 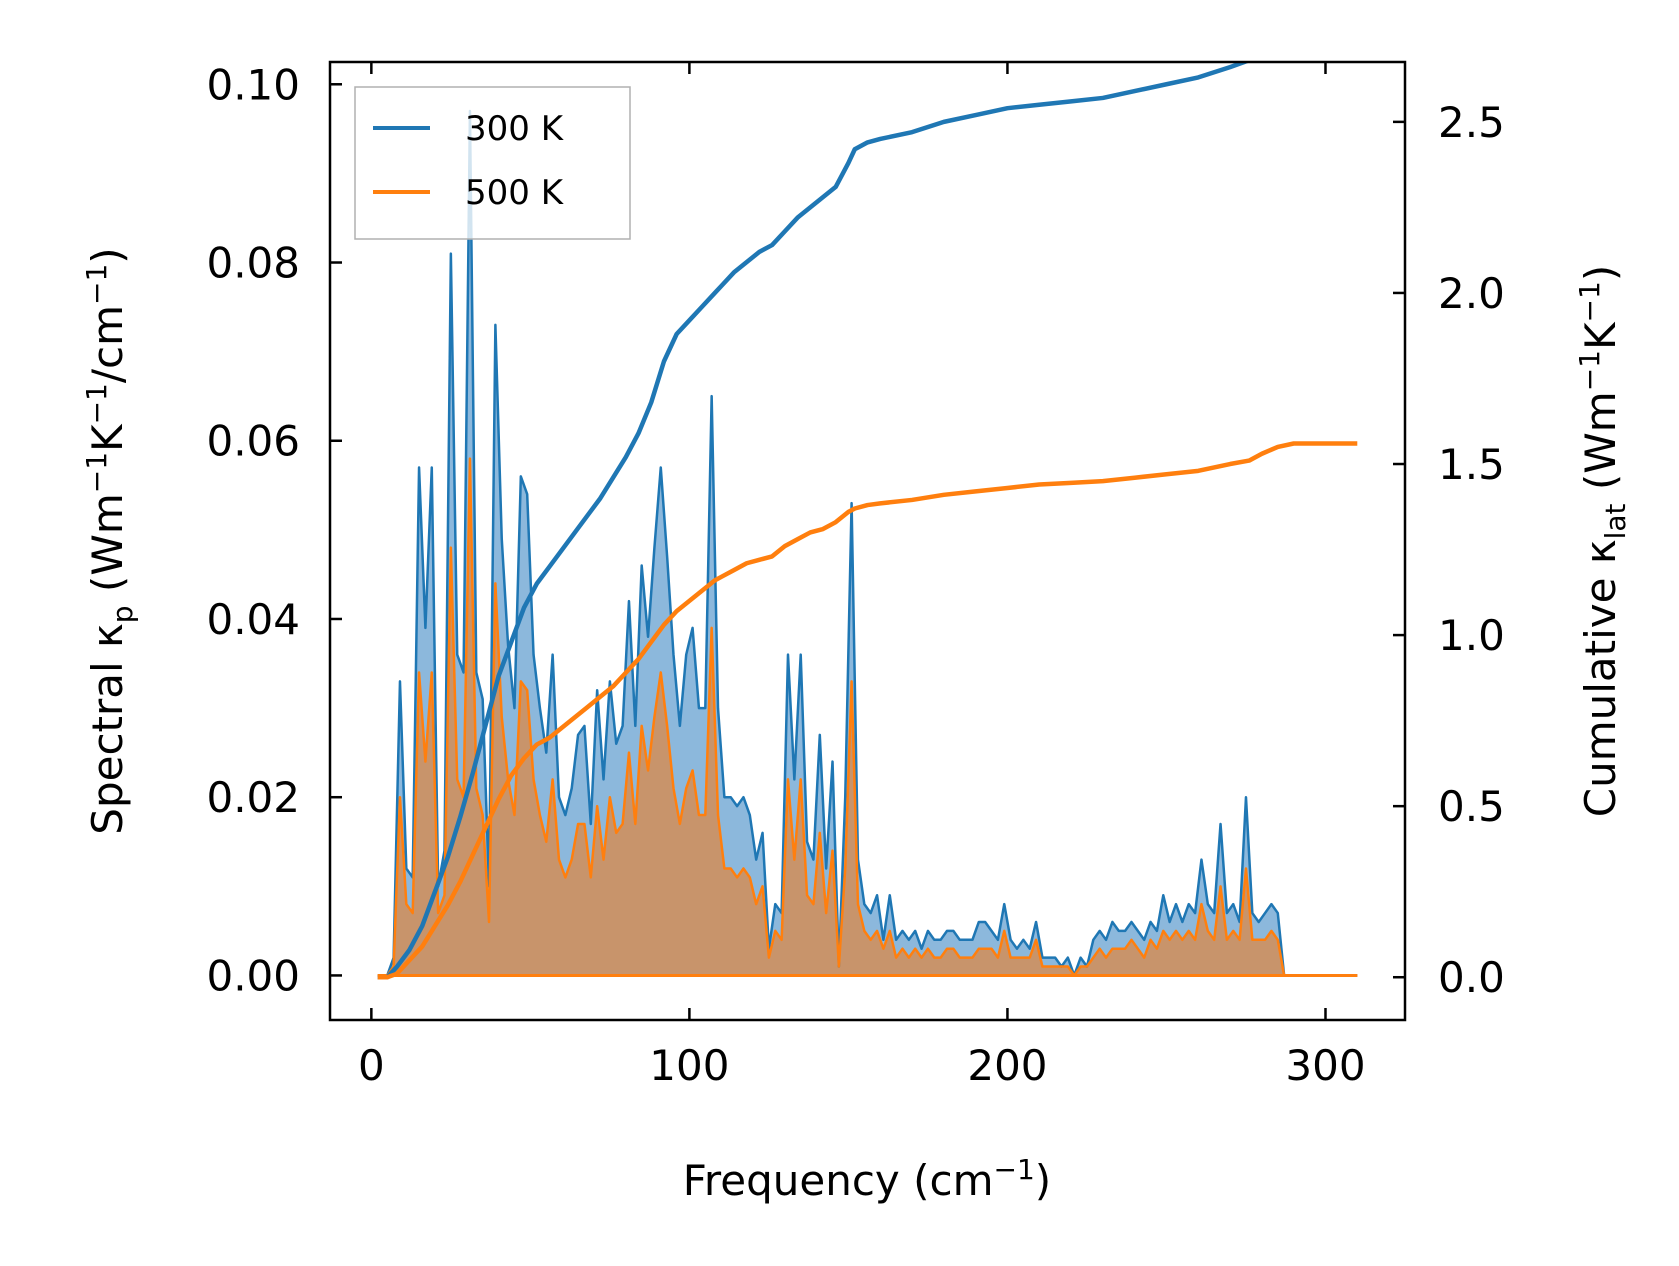 I want to click on y-tick-label-right: 0.0, so click(x=1471, y=977).